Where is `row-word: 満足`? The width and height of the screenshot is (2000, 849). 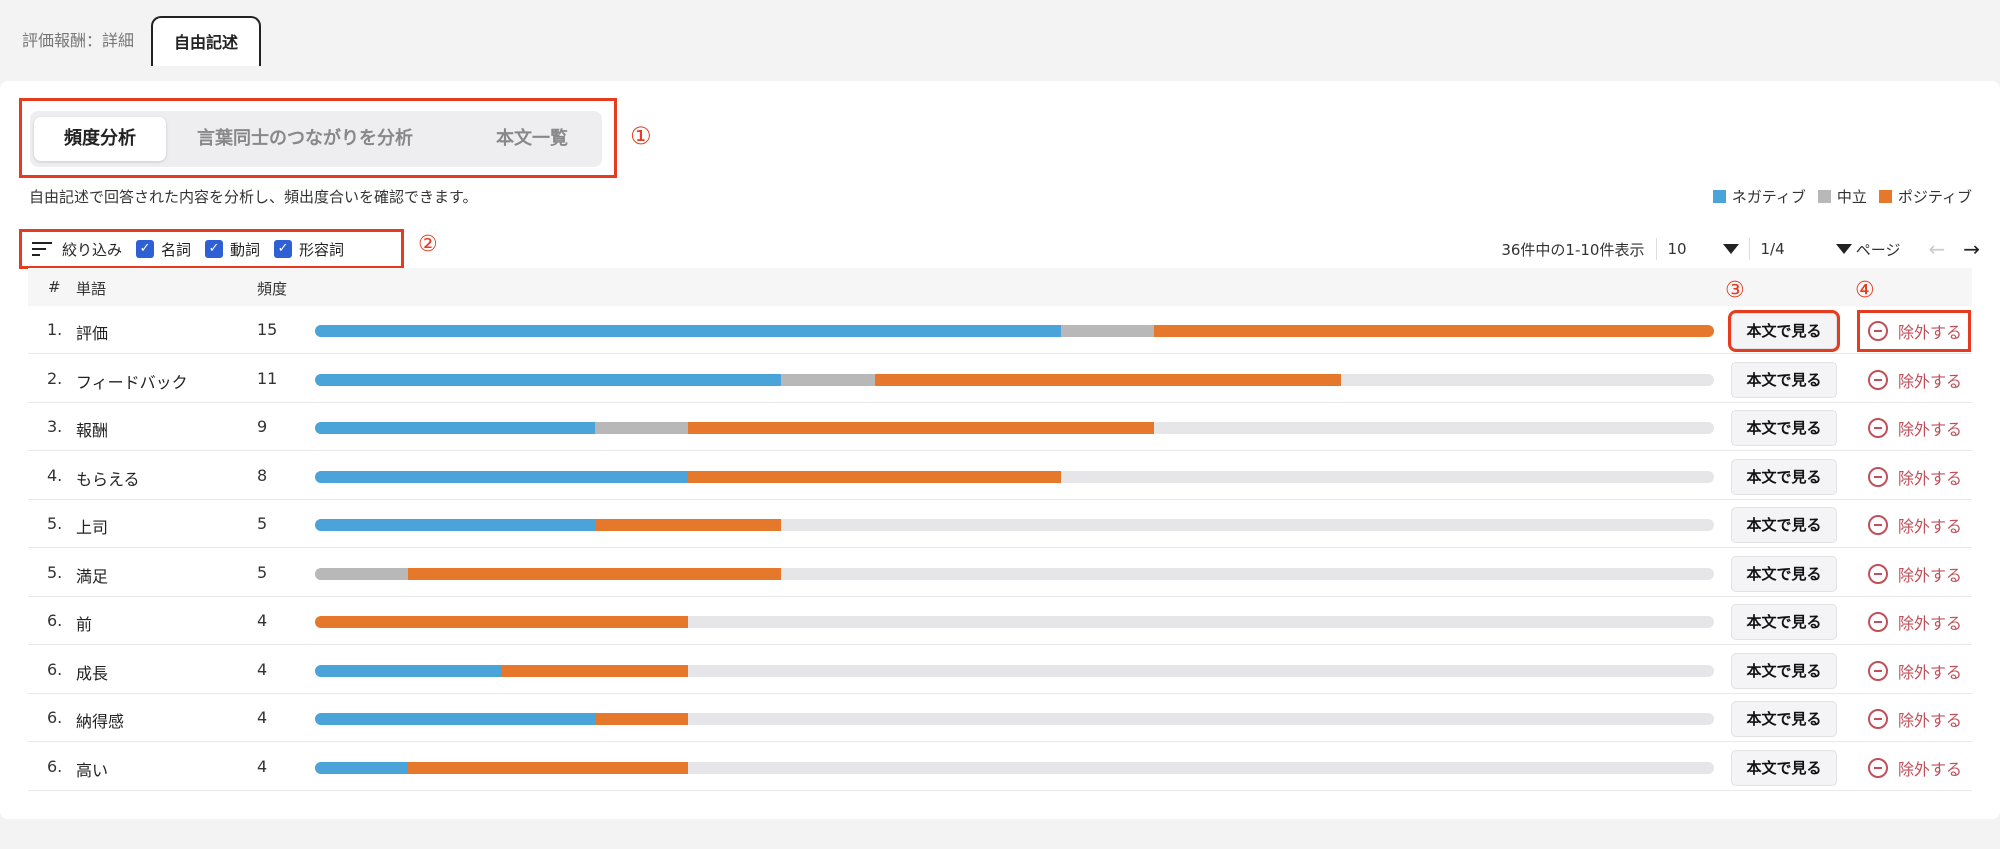 row-word: 満足 is located at coordinates (92, 576).